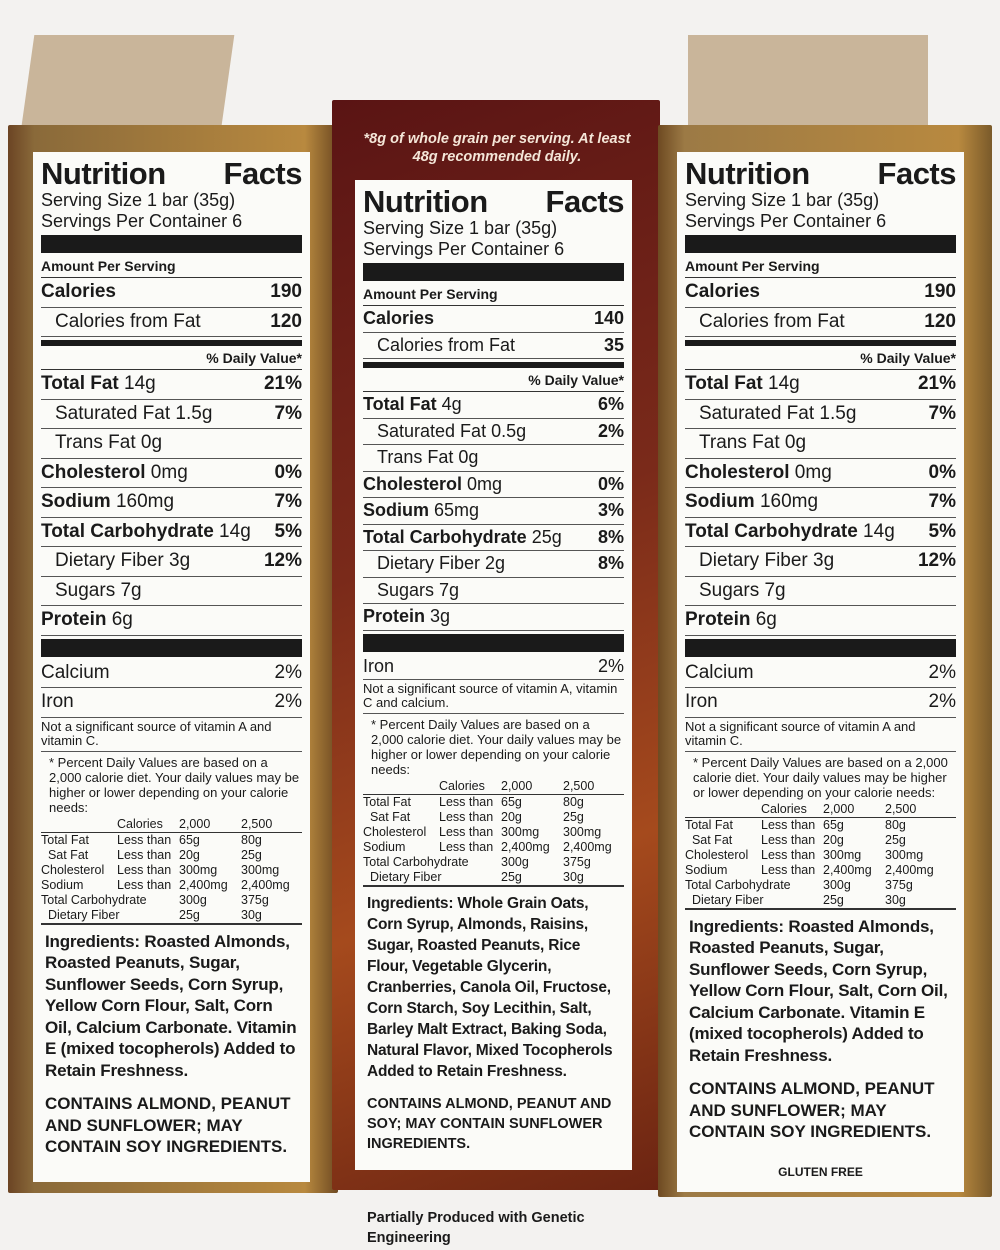 The height and width of the screenshot is (1250, 1000). I want to click on nutrient-row: Protein 6g, so click(820, 621).